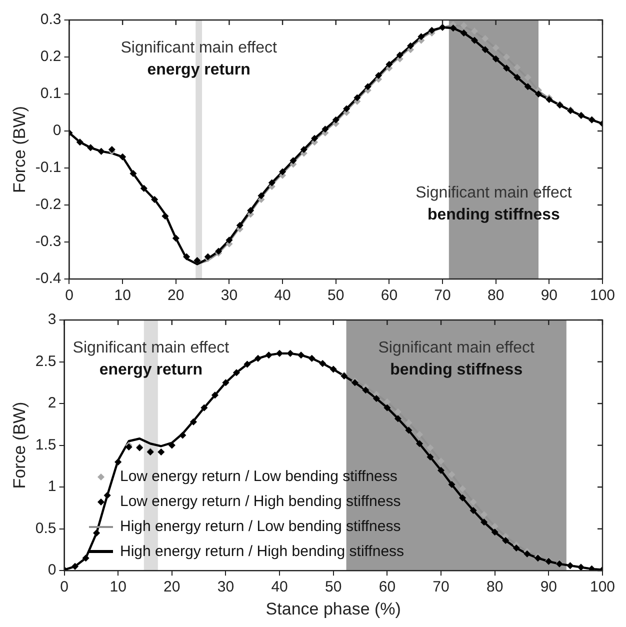 Image resolution: width=626 pixels, height=627 pixels. What do you see at coordinates (48, 167) in the screenshot?
I see `y-tick-label: -0.1` at bounding box center [48, 167].